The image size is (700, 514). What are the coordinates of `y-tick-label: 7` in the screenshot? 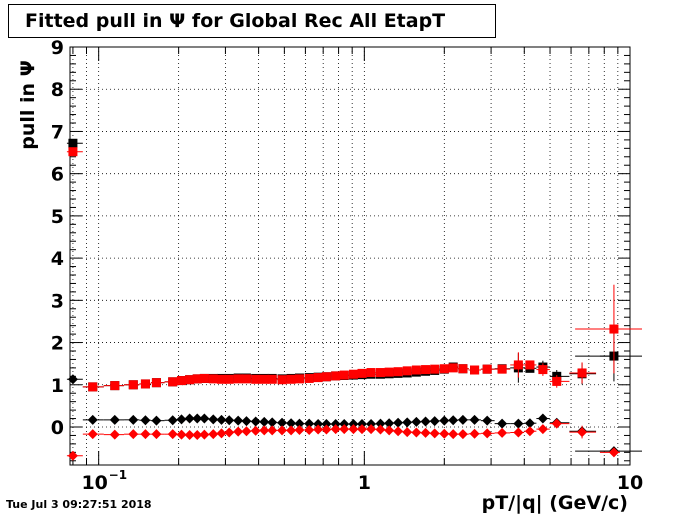 It's located at (57, 132).